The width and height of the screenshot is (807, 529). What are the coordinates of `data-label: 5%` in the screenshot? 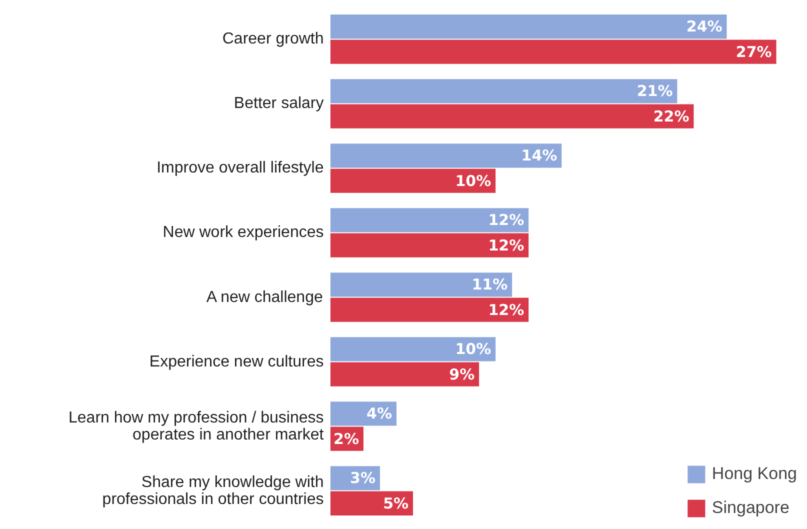 It's located at (396, 503).